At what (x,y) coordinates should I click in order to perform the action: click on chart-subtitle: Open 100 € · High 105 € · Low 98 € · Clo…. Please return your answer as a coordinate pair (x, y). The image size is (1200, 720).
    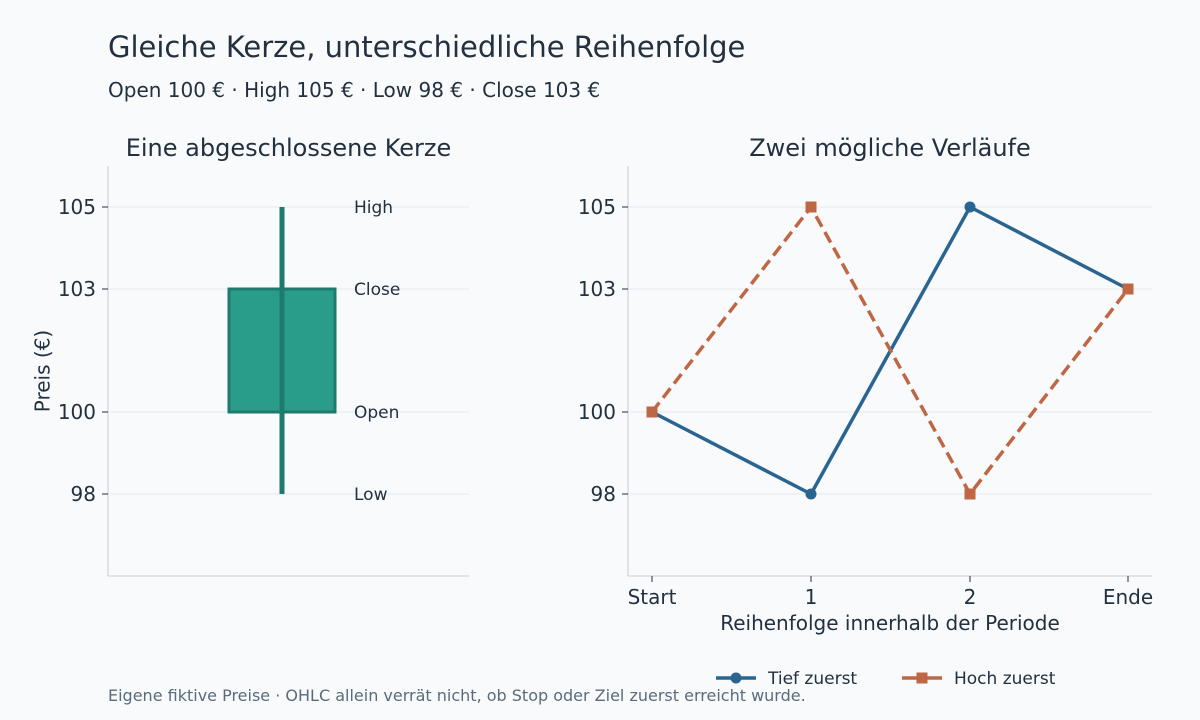
    Looking at the image, I should click on (354, 90).